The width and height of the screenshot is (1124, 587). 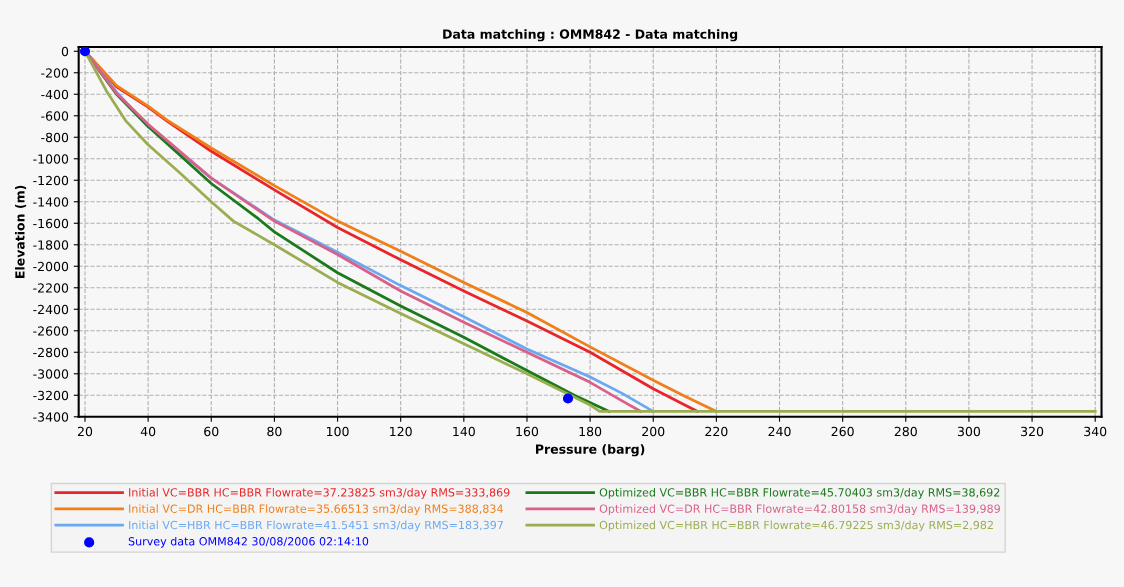 I want to click on y-tick-label: -1000, so click(x=51, y=159).